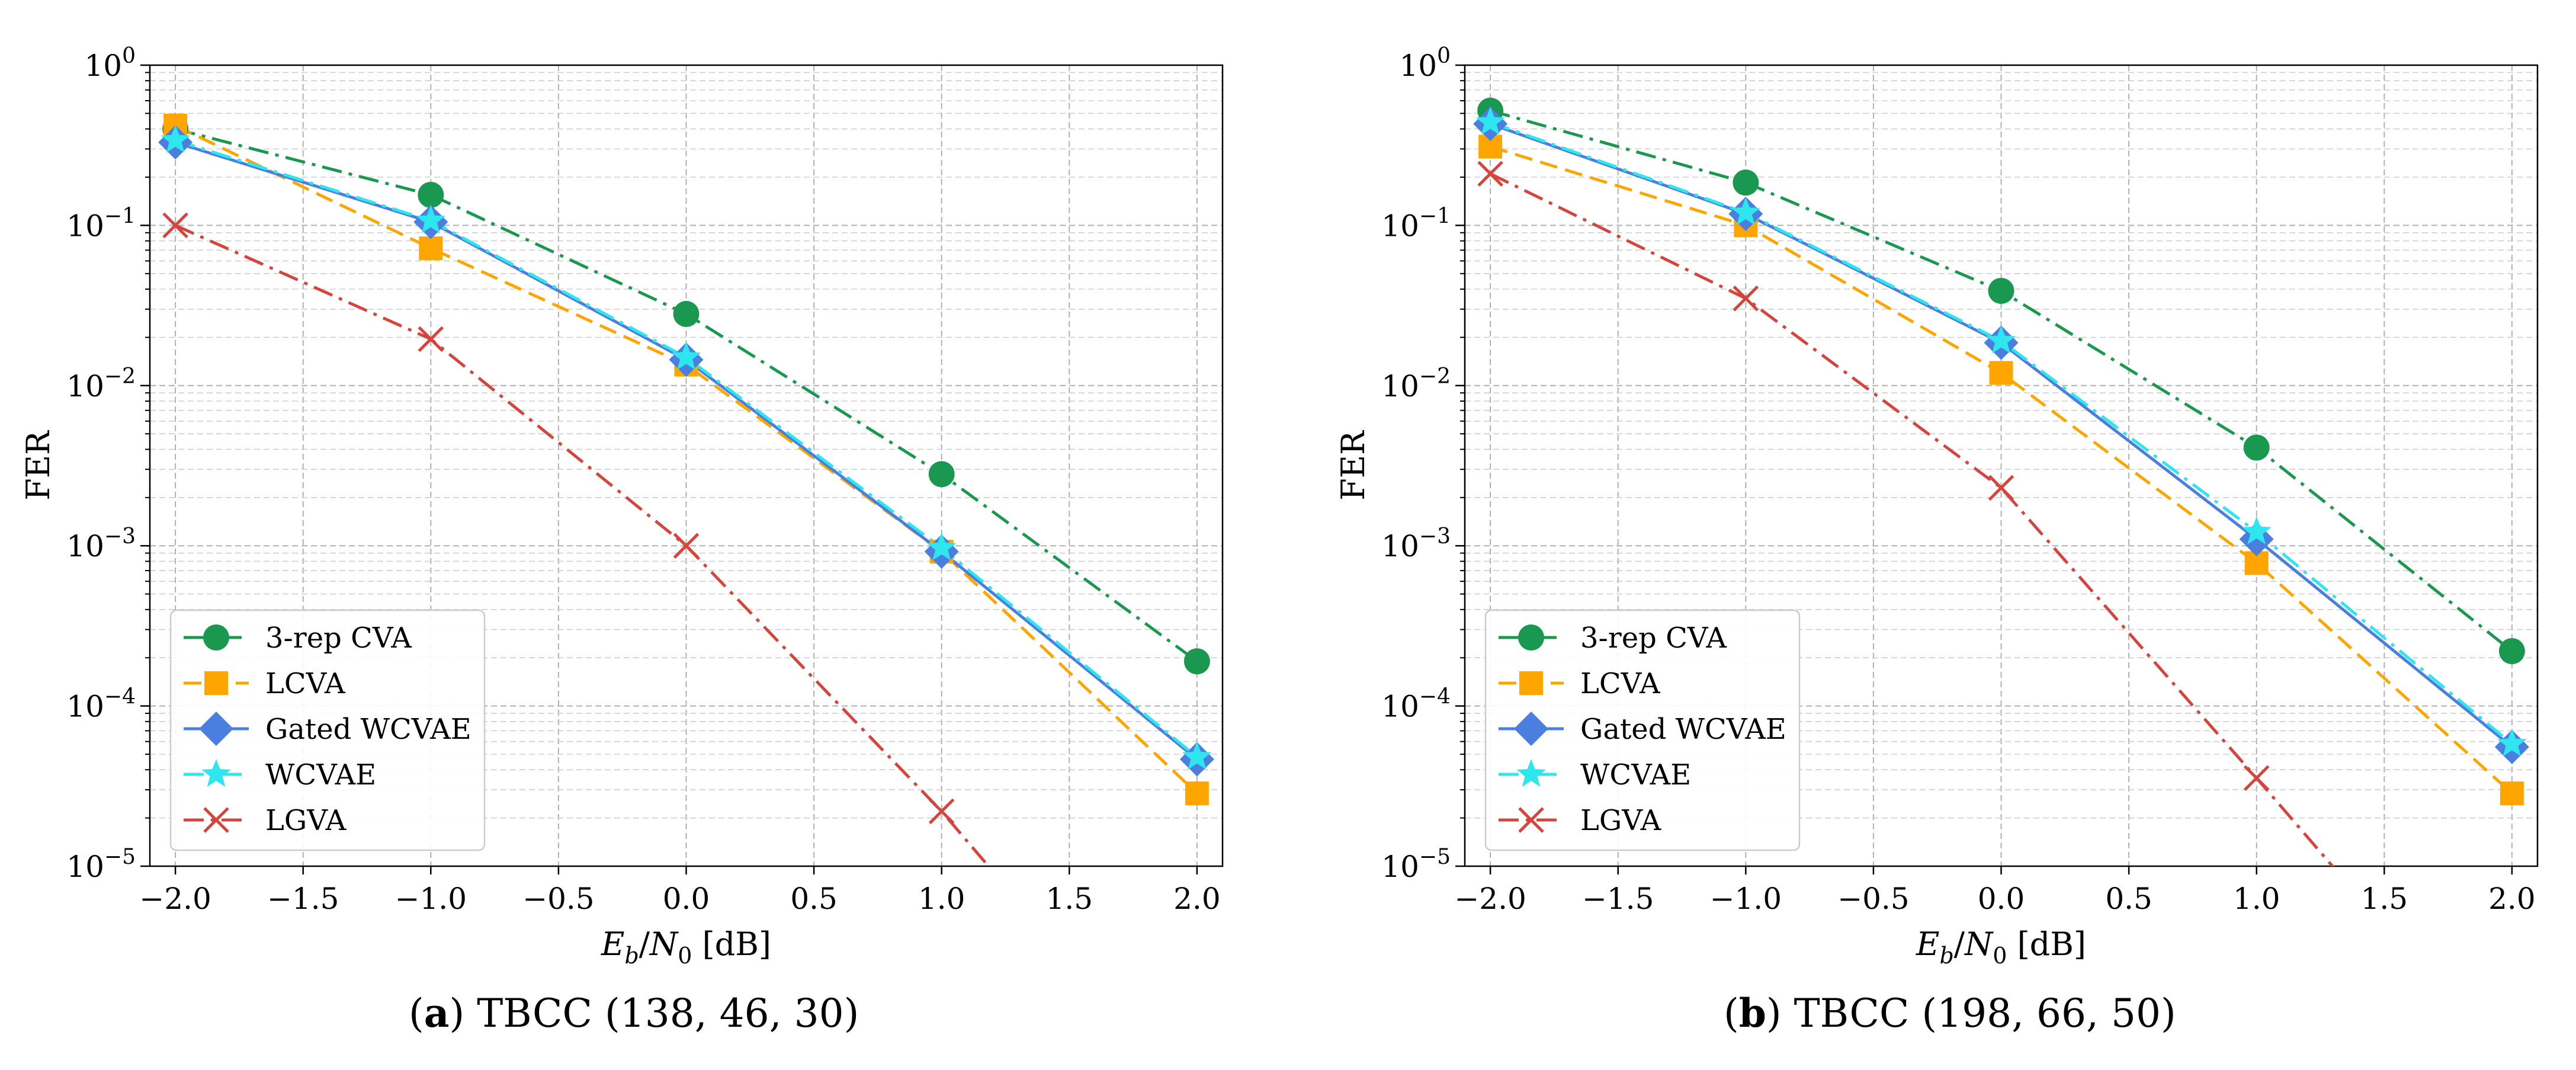 This screenshot has width=2576, height=1070. Describe the element at coordinates (1950, 1013) in the screenshot. I see `panel-caption-b: (b) TBCC (198, 66, 50)` at that location.